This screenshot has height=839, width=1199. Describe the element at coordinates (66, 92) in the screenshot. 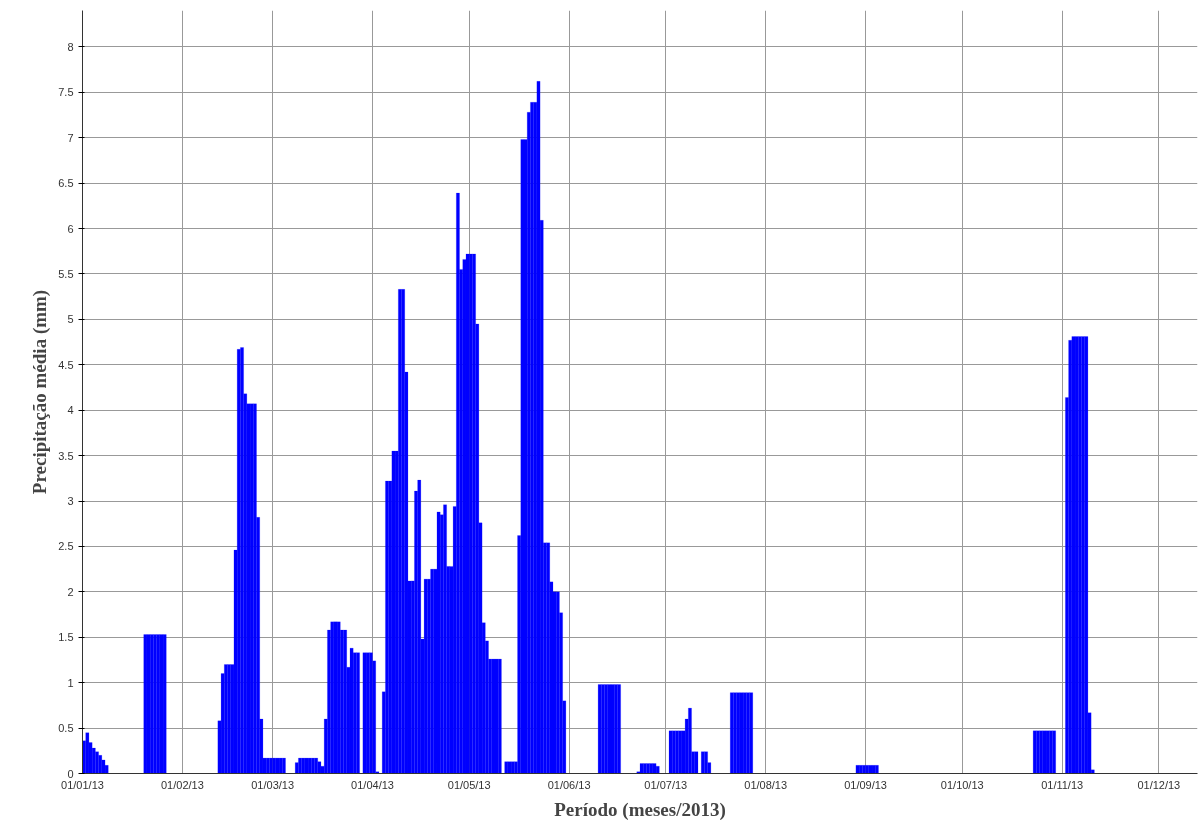

I see `y-tick-label: 7.5` at that location.